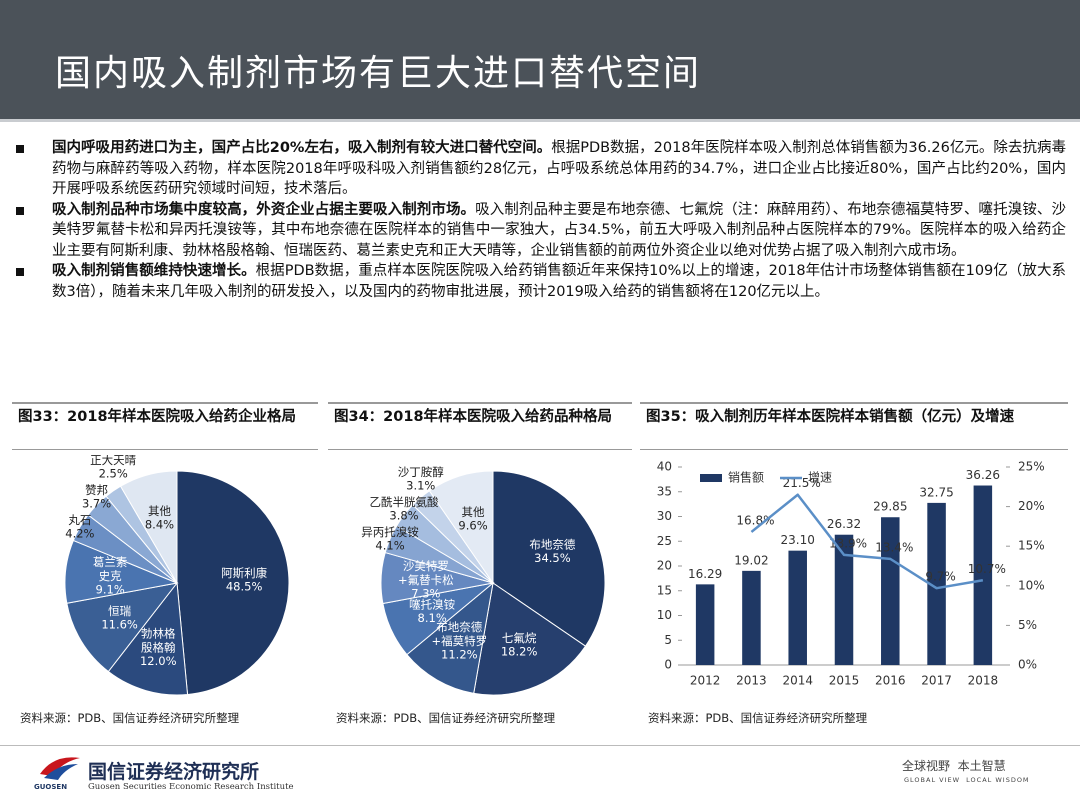 This screenshot has height=810, width=1080. What do you see at coordinates (1027, 665) in the screenshot?
I see `y2-tick-label: 0%` at bounding box center [1027, 665].